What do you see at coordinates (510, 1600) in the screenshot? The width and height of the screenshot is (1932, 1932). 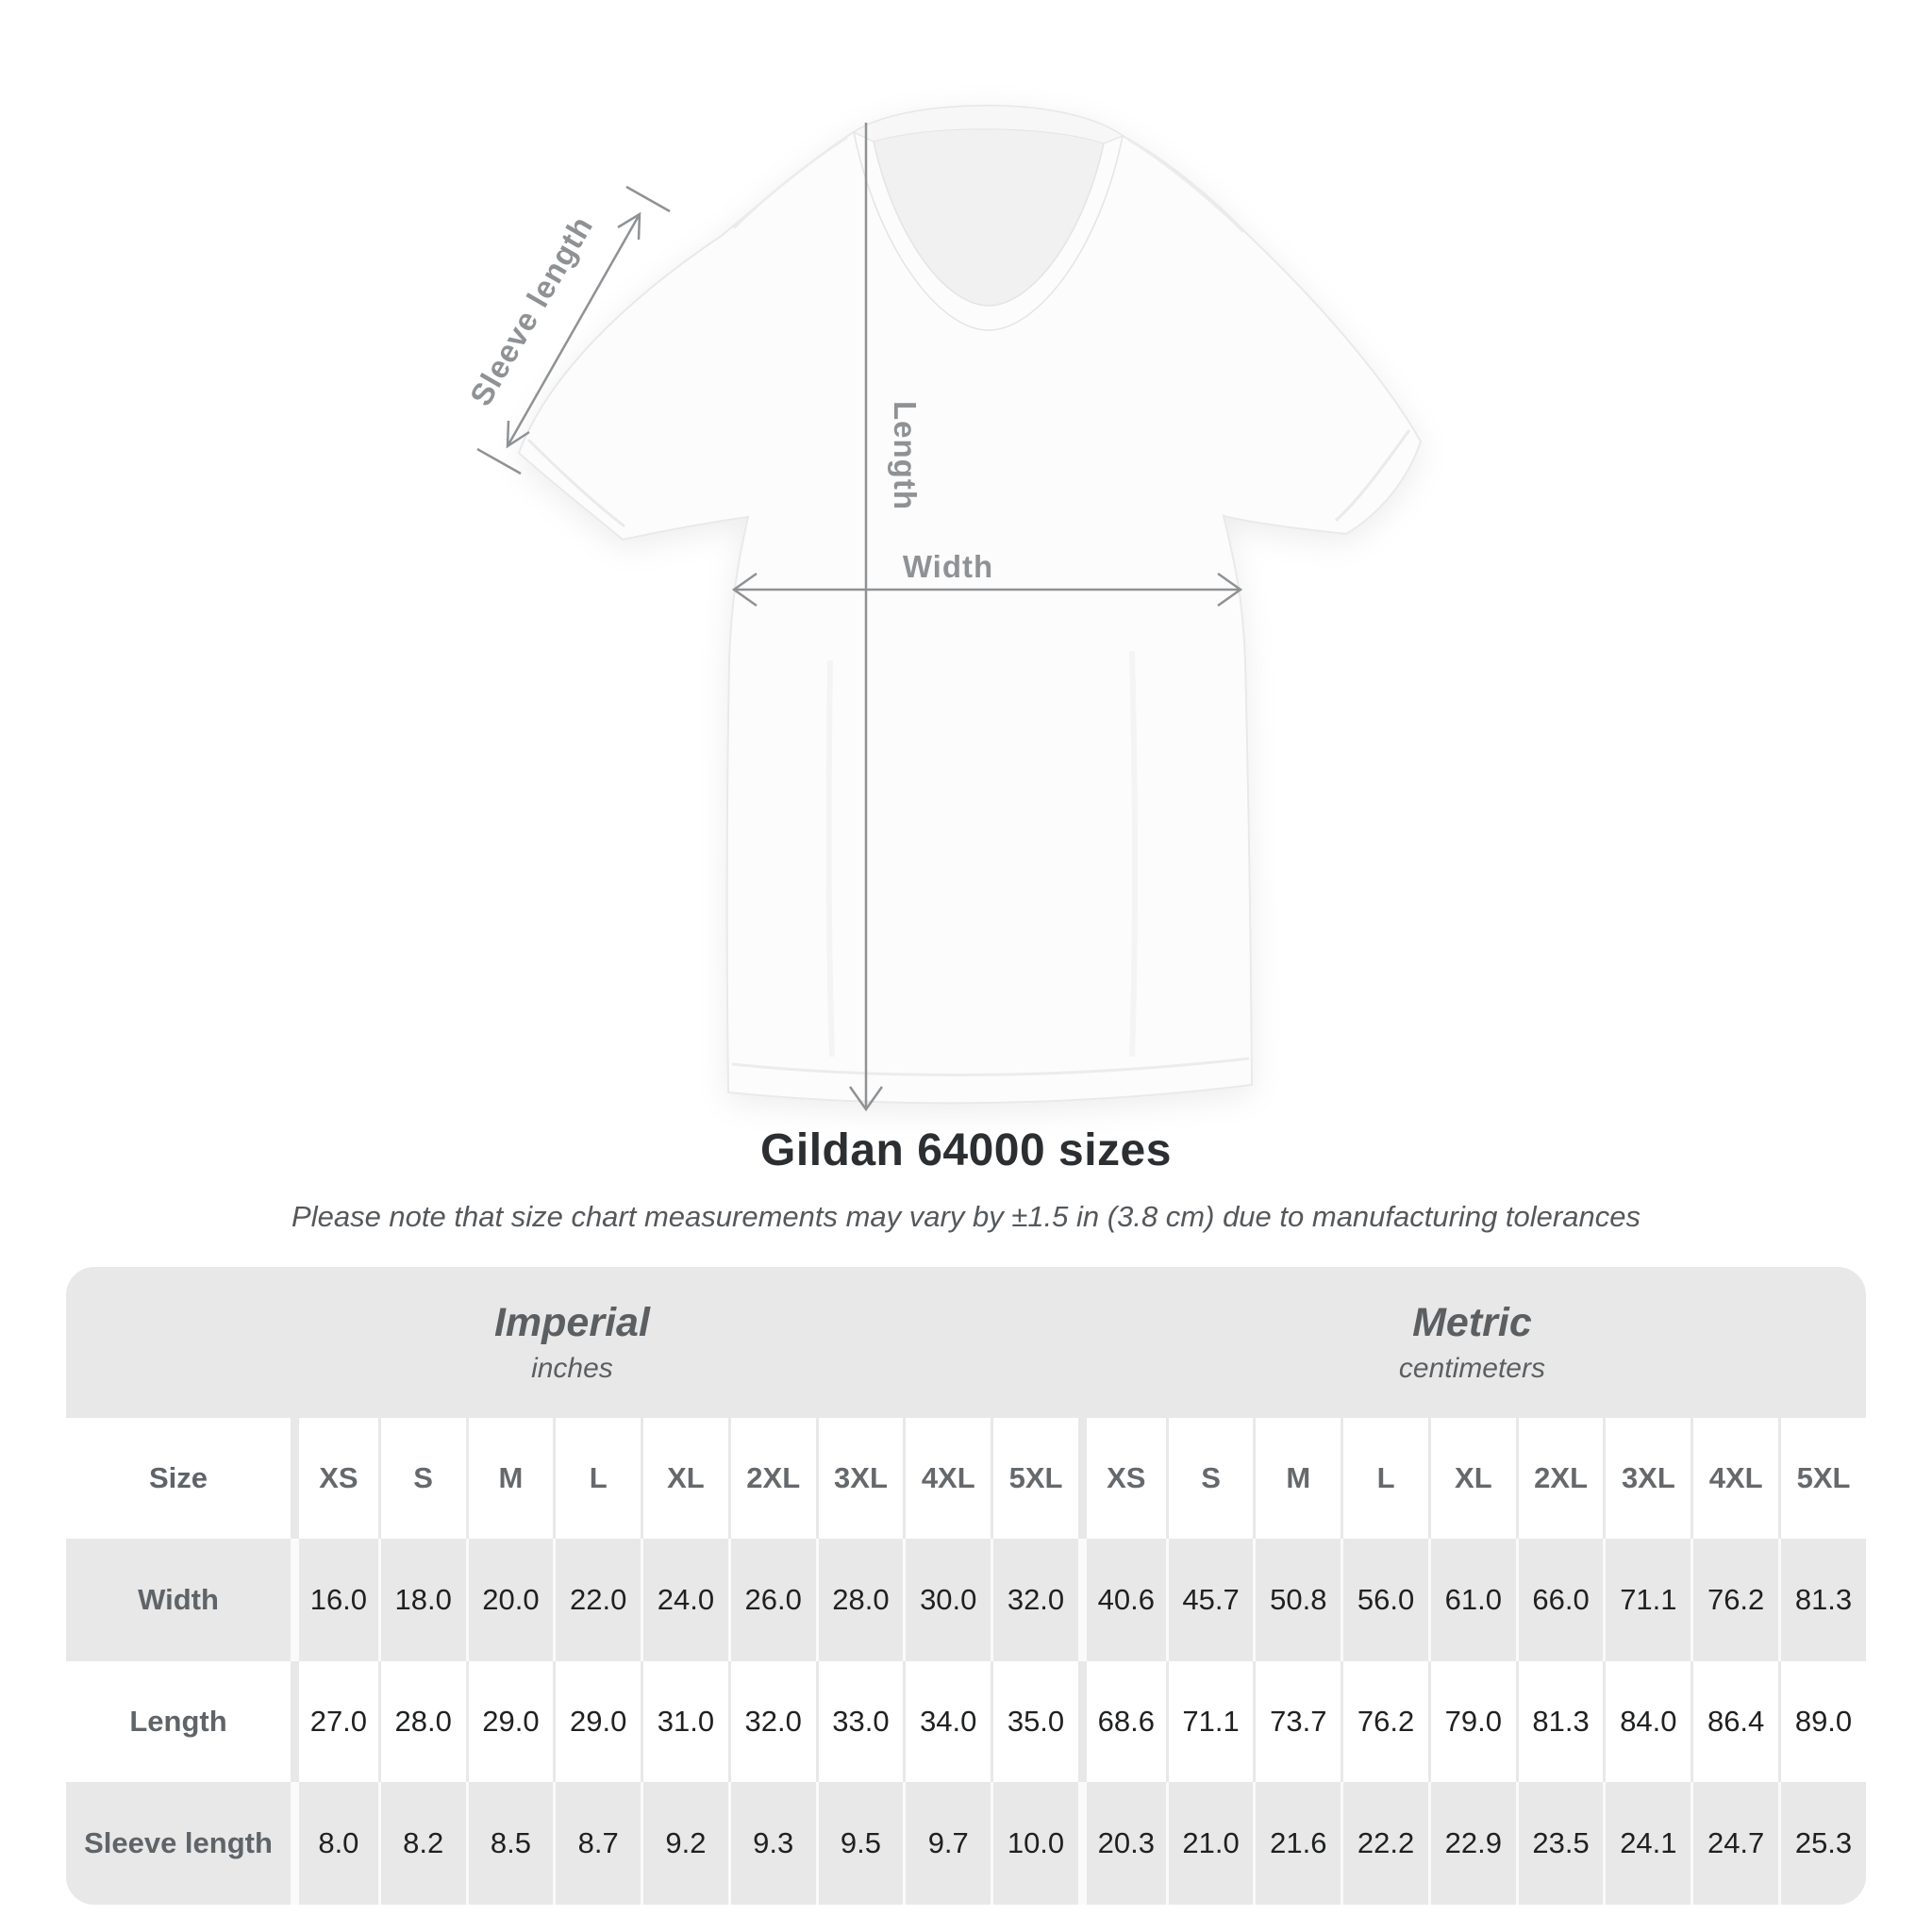 I see `measurement-cell: 20.0` at bounding box center [510, 1600].